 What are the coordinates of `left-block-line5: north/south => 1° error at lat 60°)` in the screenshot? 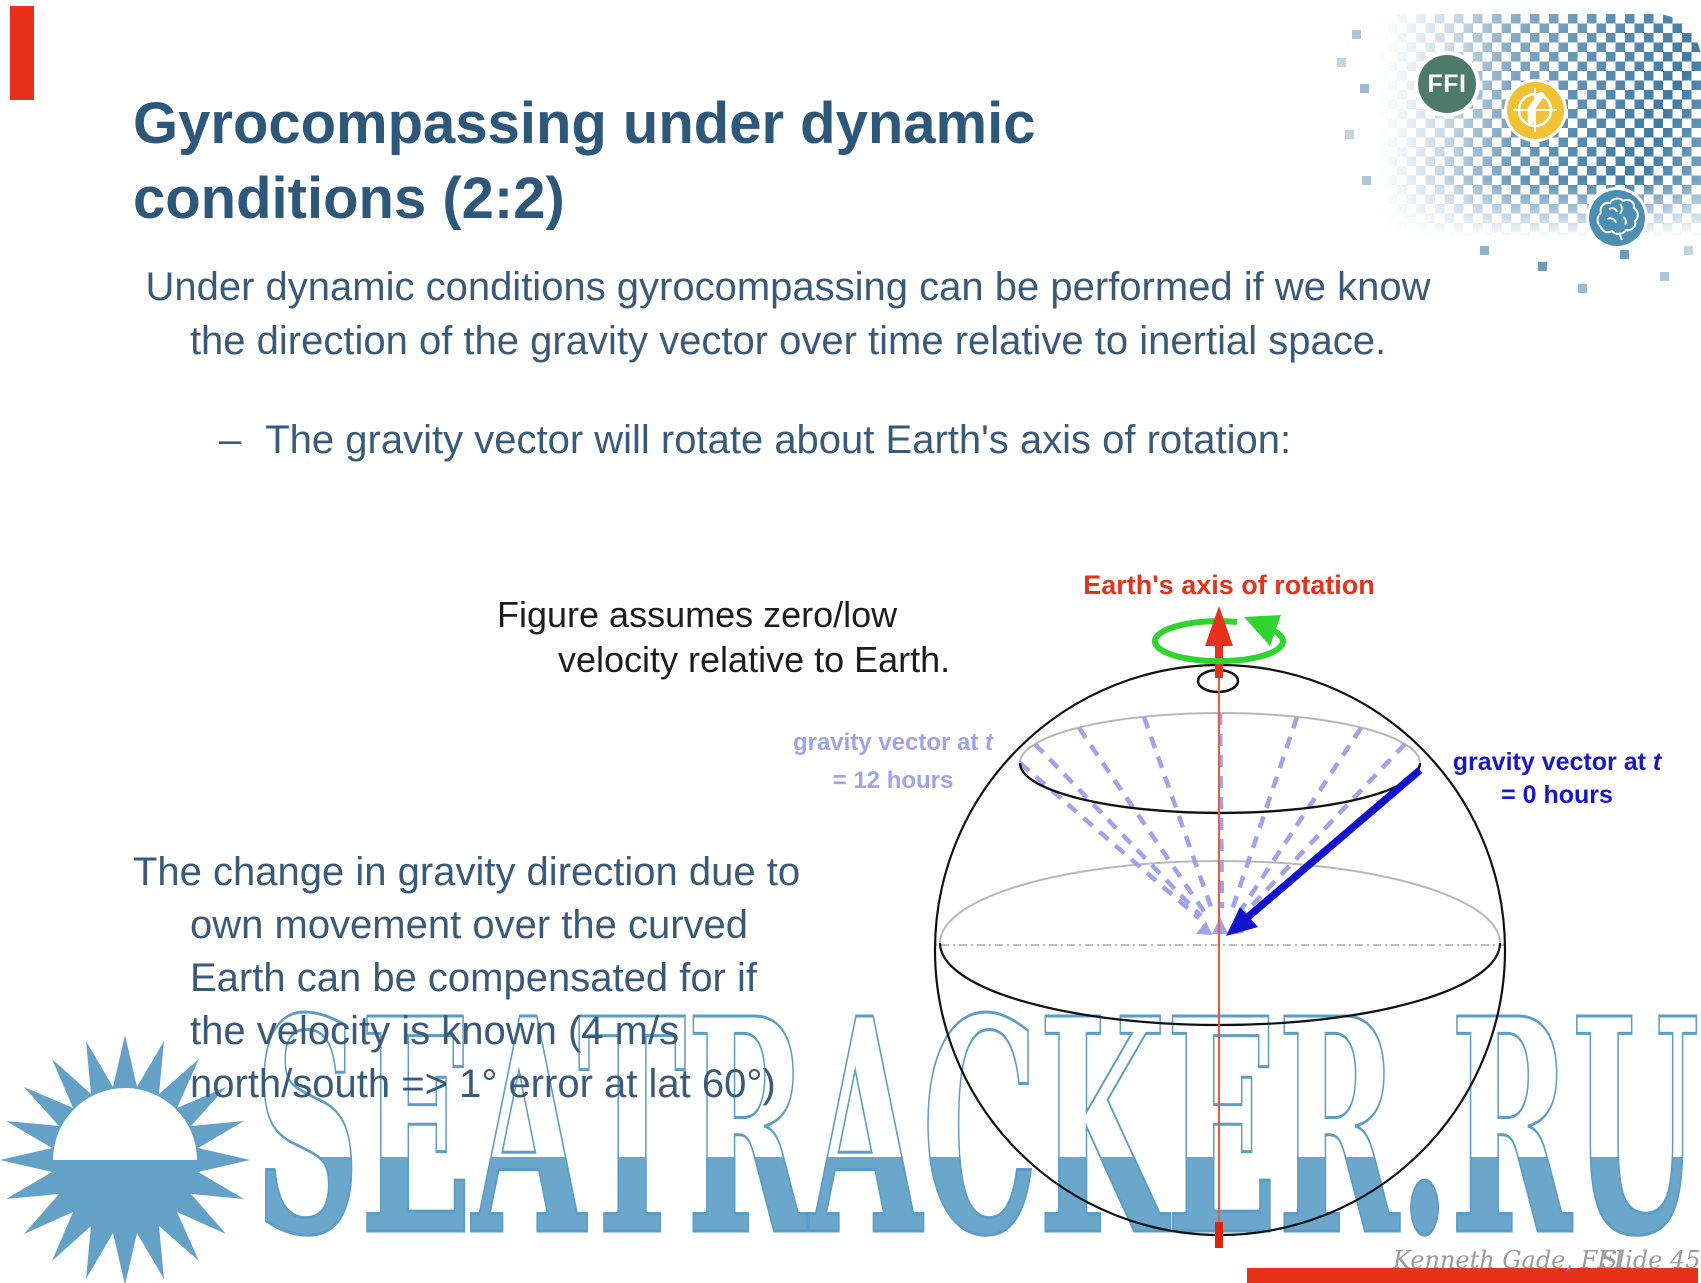 It's located at (483, 1084).